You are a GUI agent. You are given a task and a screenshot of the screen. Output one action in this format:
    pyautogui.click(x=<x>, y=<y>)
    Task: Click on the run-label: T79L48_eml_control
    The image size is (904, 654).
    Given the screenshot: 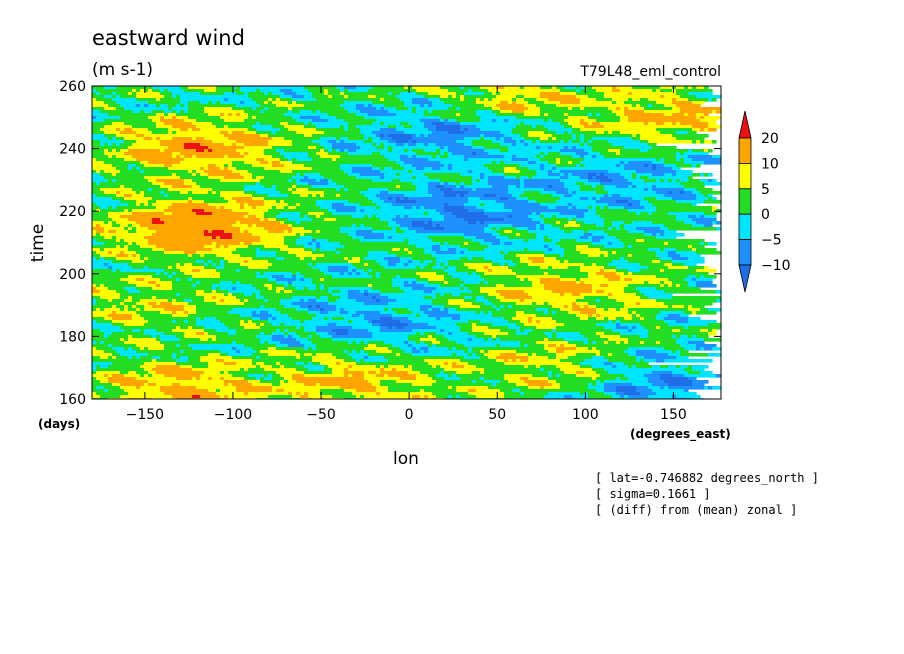 What is the action you would take?
    pyautogui.click(x=650, y=72)
    